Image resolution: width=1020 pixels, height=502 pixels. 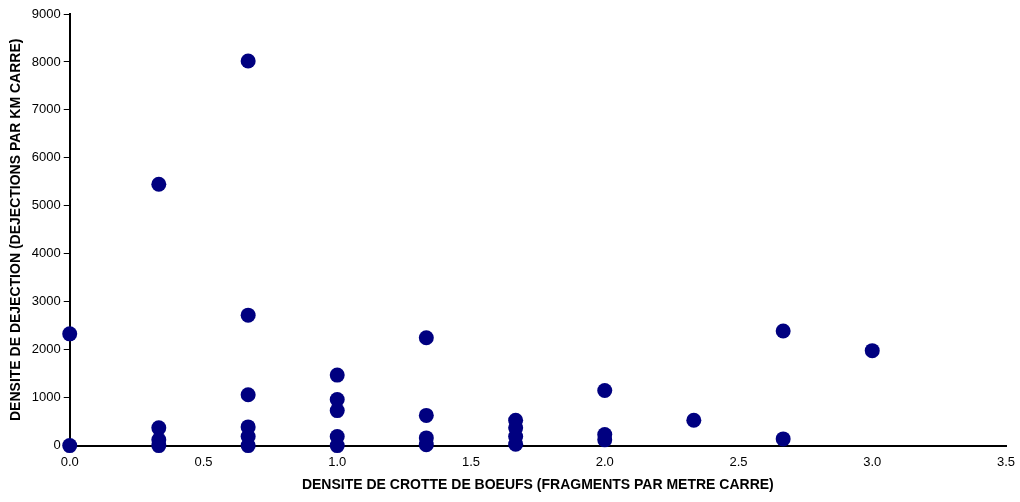 I want to click on y-tick-label: 8000, so click(x=46, y=61).